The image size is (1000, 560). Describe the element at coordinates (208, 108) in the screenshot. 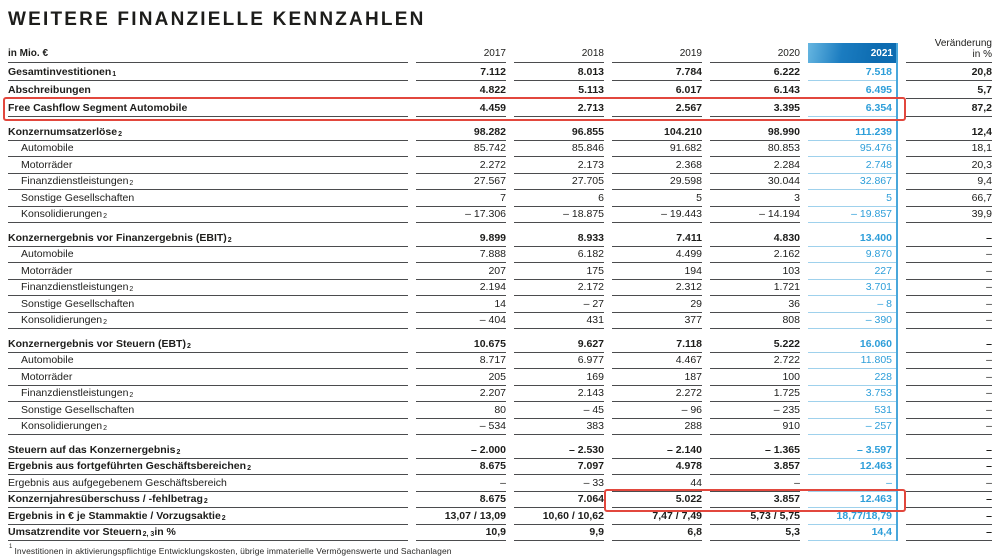

I see `row-label: Free Cashflow Segment Automobile` at that location.